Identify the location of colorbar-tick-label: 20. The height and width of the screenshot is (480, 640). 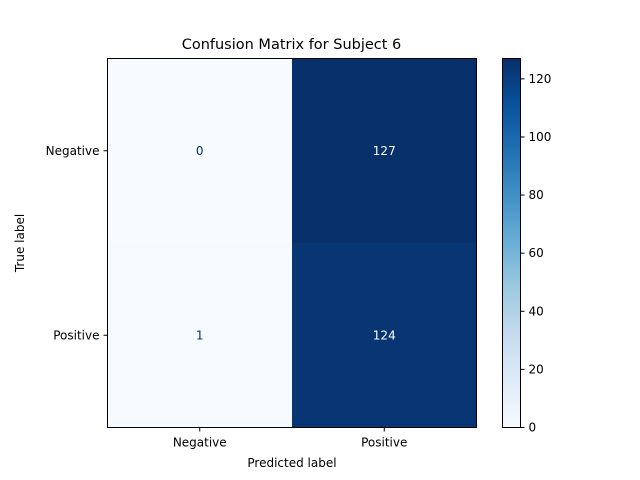
(536, 369).